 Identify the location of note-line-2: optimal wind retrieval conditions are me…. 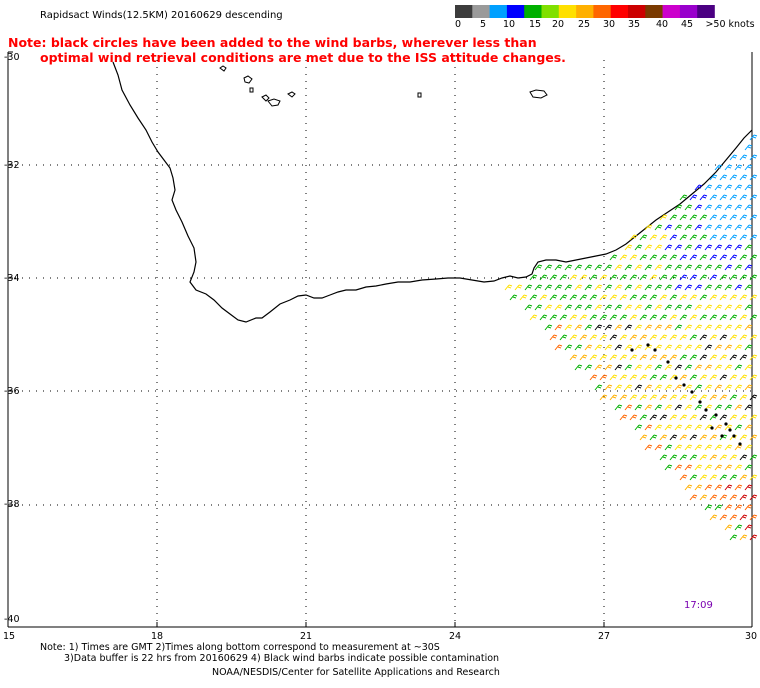
(303, 57).